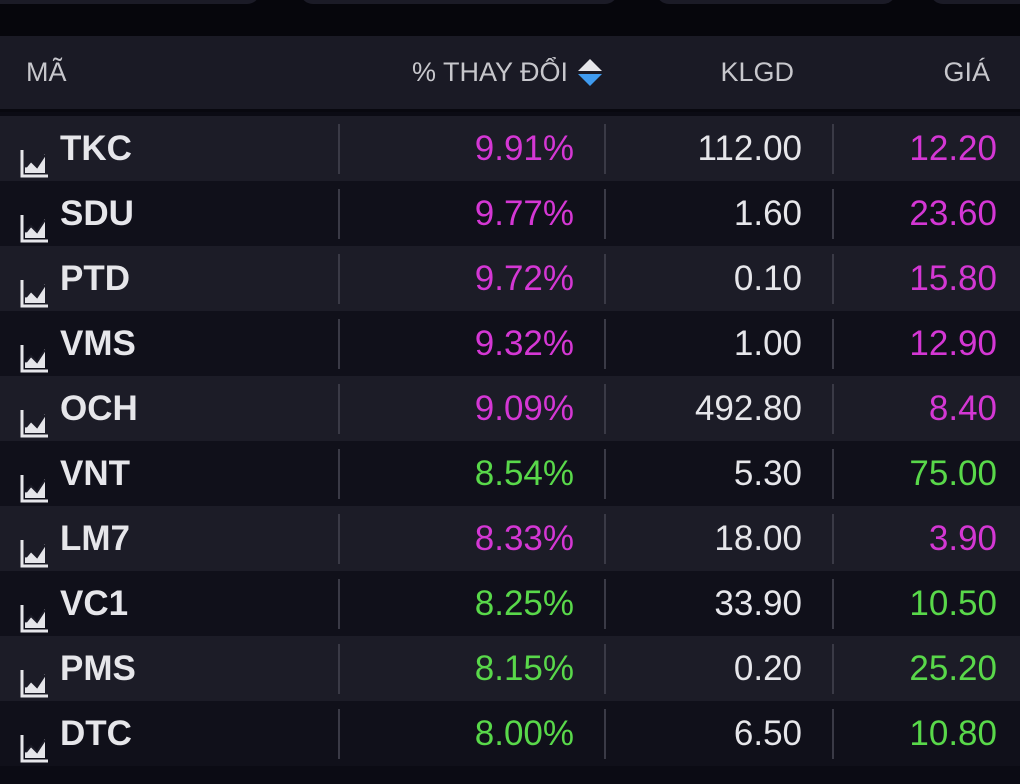 This screenshot has height=784, width=1020. Describe the element at coordinates (95, 473) in the screenshot. I see `stock-code: VNT` at that location.